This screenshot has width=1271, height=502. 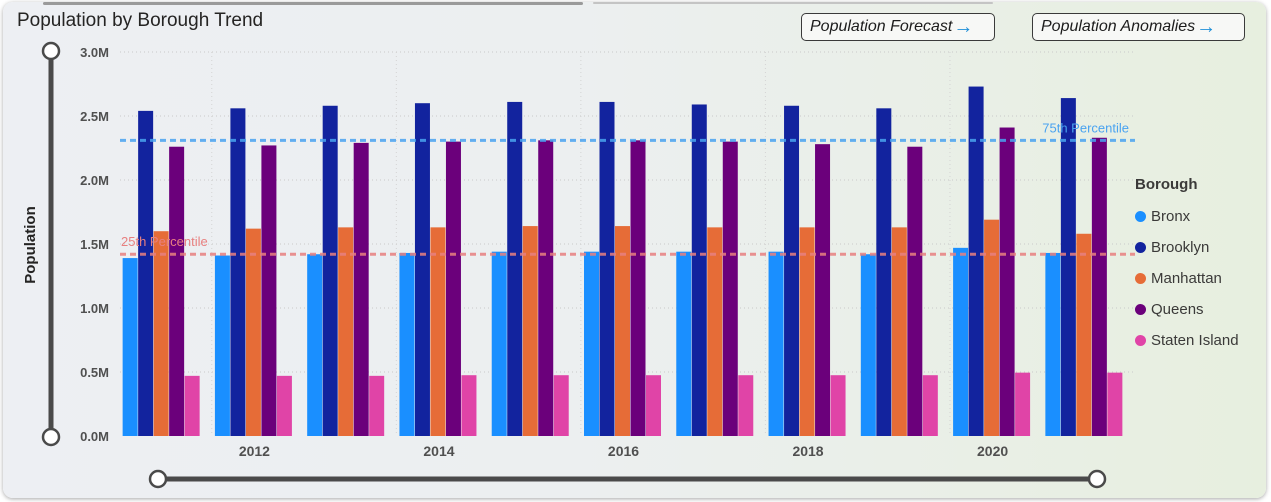 What do you see at coordinates (992, 451) in the screenshot?
I see `x-tick-label: 2020` at bounding box center [992, 451].